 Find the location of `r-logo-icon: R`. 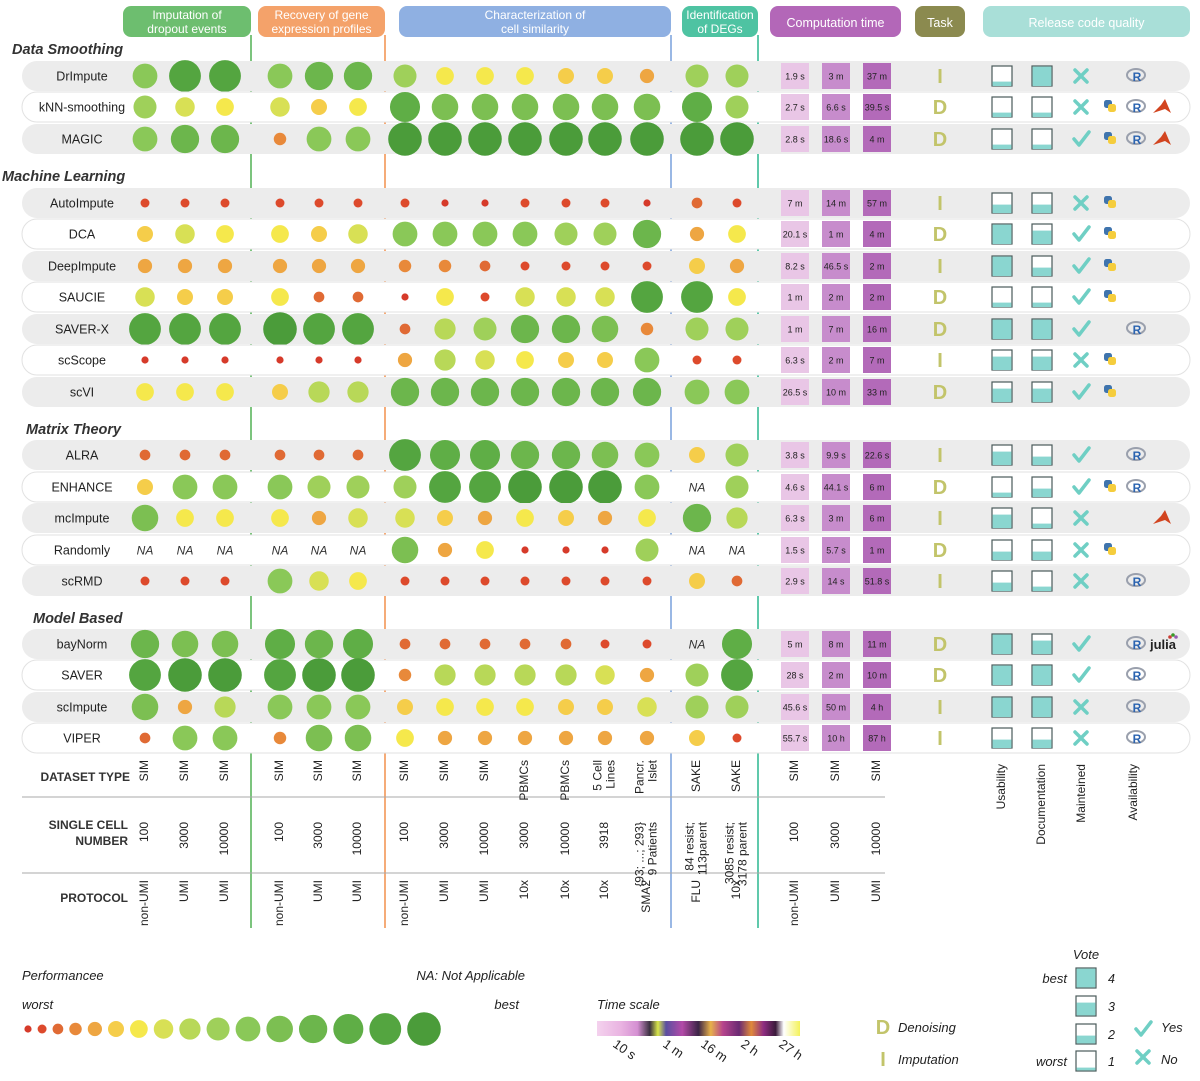

r-logo-icon: R is located at coordinates (1137, 708).